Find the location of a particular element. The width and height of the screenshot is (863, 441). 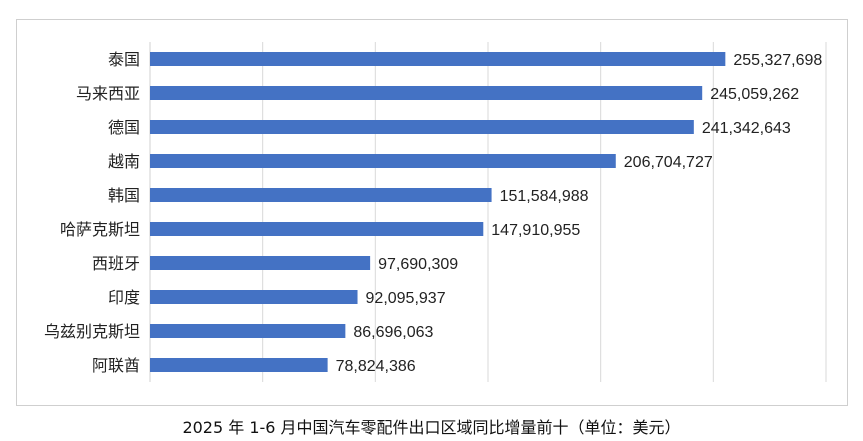

data-label: 245,059,262 is located at coordinates (754, 94).